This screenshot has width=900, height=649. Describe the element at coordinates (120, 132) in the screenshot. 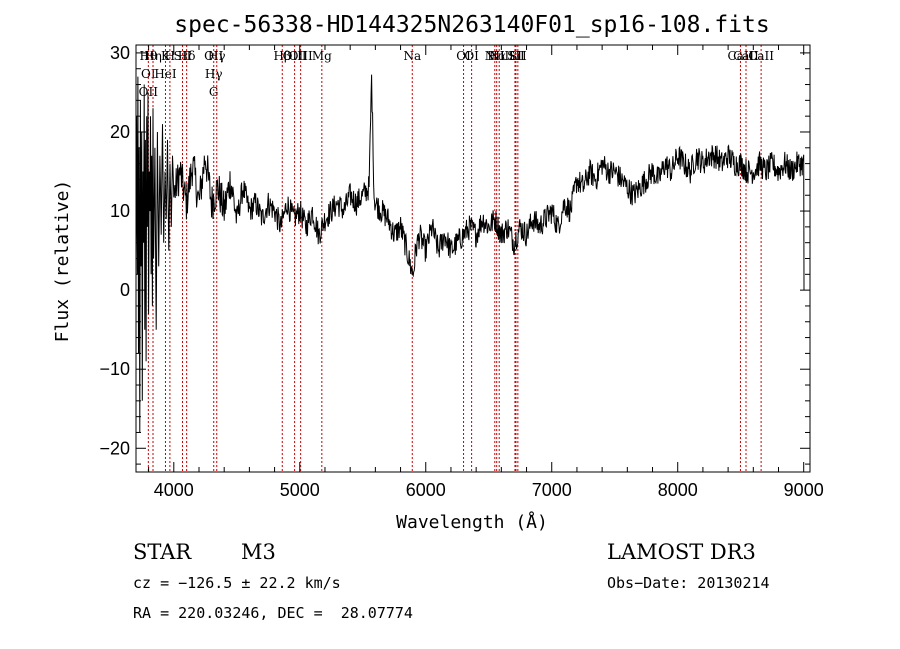

I see `y-tick-label: 20` at that location.